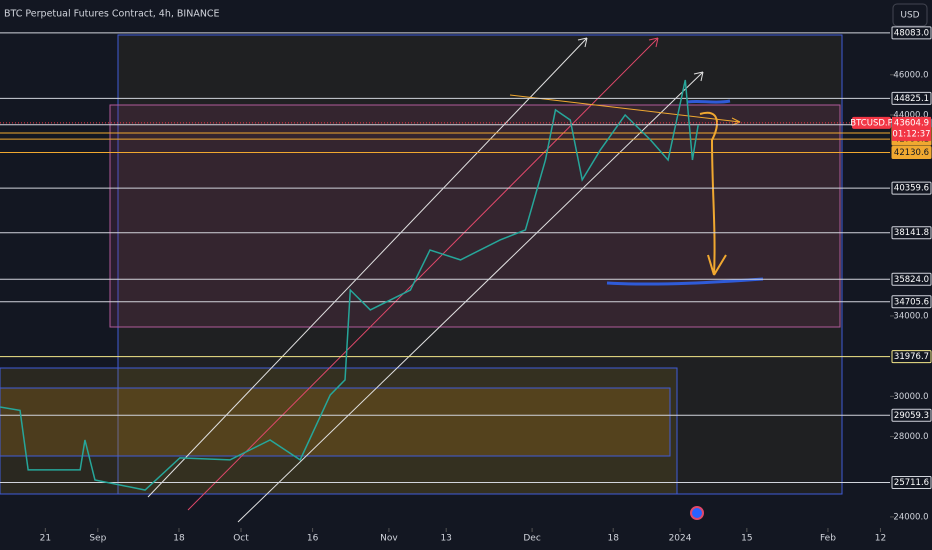  I want to click on x-tick-label: 2024, so click(680, 539).